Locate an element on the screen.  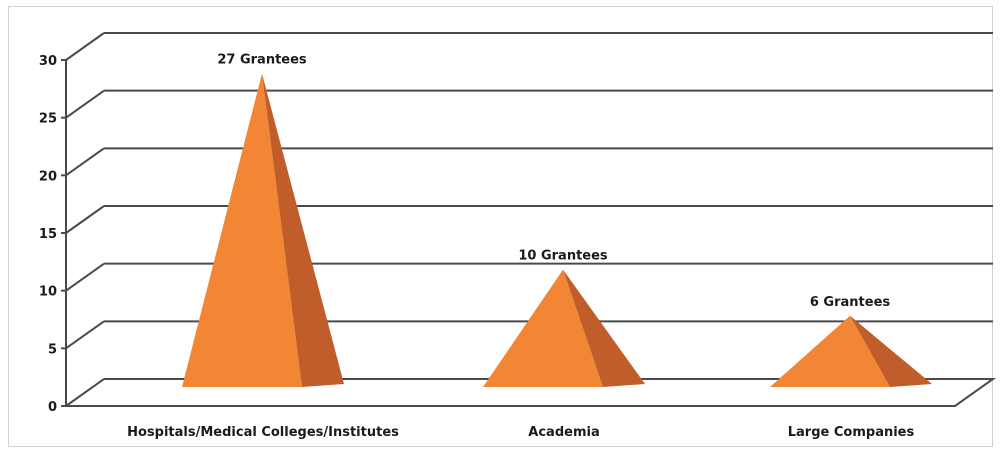
ytick-label-25: 25 is located at coordinates (48, 119).